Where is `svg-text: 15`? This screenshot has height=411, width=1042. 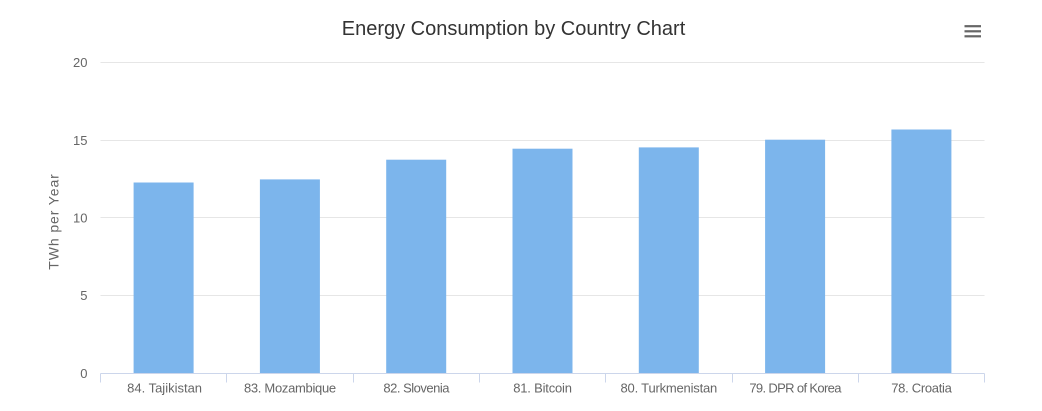
svg-text: 15 is located at coordinates (80, 140).